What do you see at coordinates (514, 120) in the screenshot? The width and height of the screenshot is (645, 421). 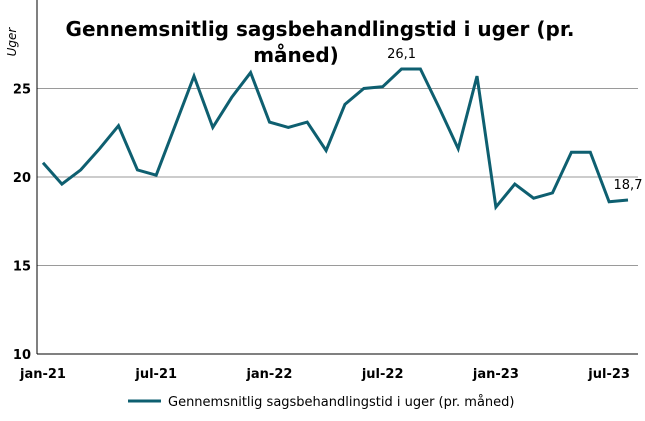 I see `data-labels: 26,1 18,7` at bounding box center [514, 120].